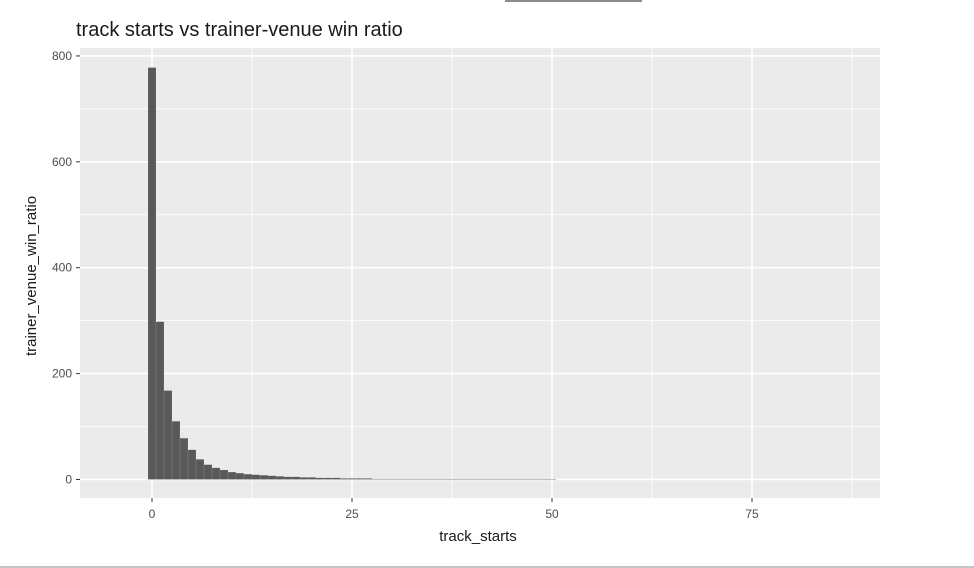 The width and height of the screenshot is (974, 568). Describe the element at coordinates (239, 30) in the screenshot. I see `chart-title: track starts vs trainer-venue win ratio` at that location.